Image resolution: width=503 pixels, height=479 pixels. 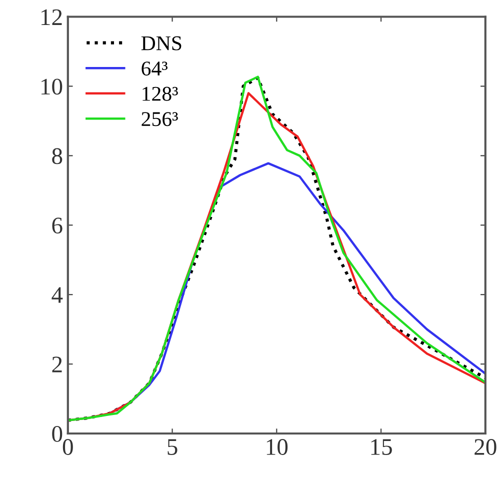 I want to click on y-tick-label: 10, so click(x=52, y=86).